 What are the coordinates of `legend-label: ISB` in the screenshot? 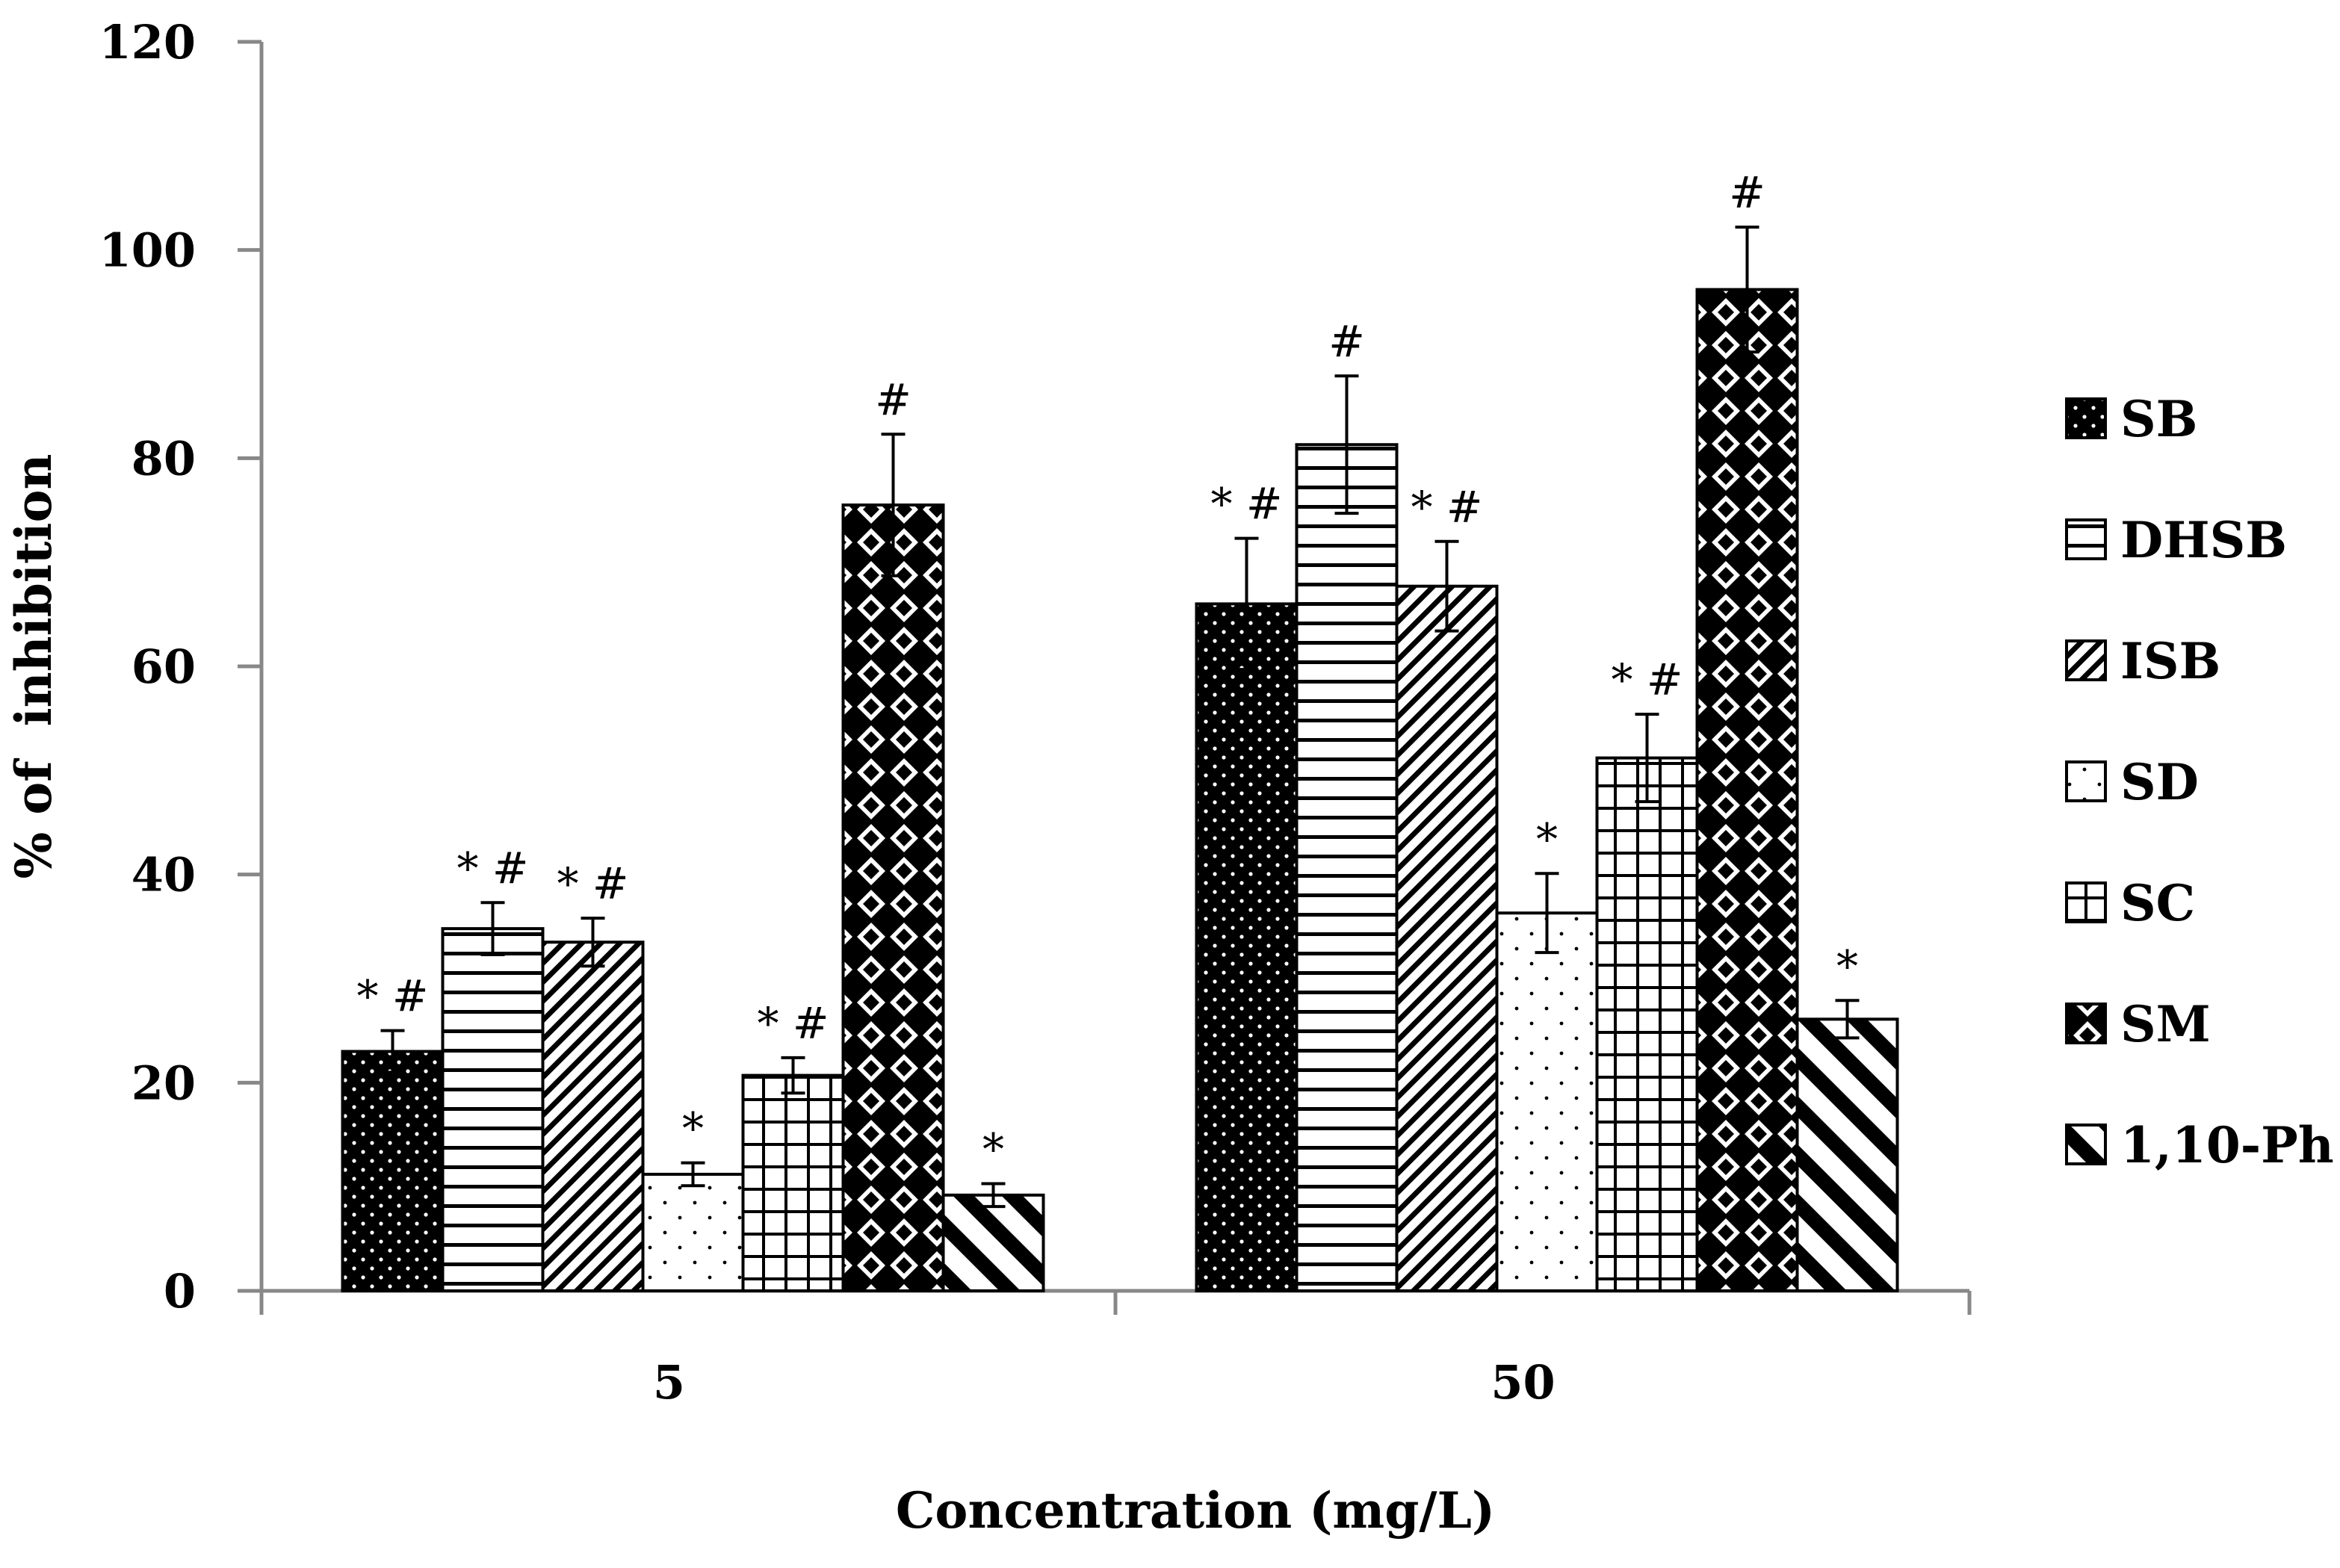 It's located at (2170, 661).